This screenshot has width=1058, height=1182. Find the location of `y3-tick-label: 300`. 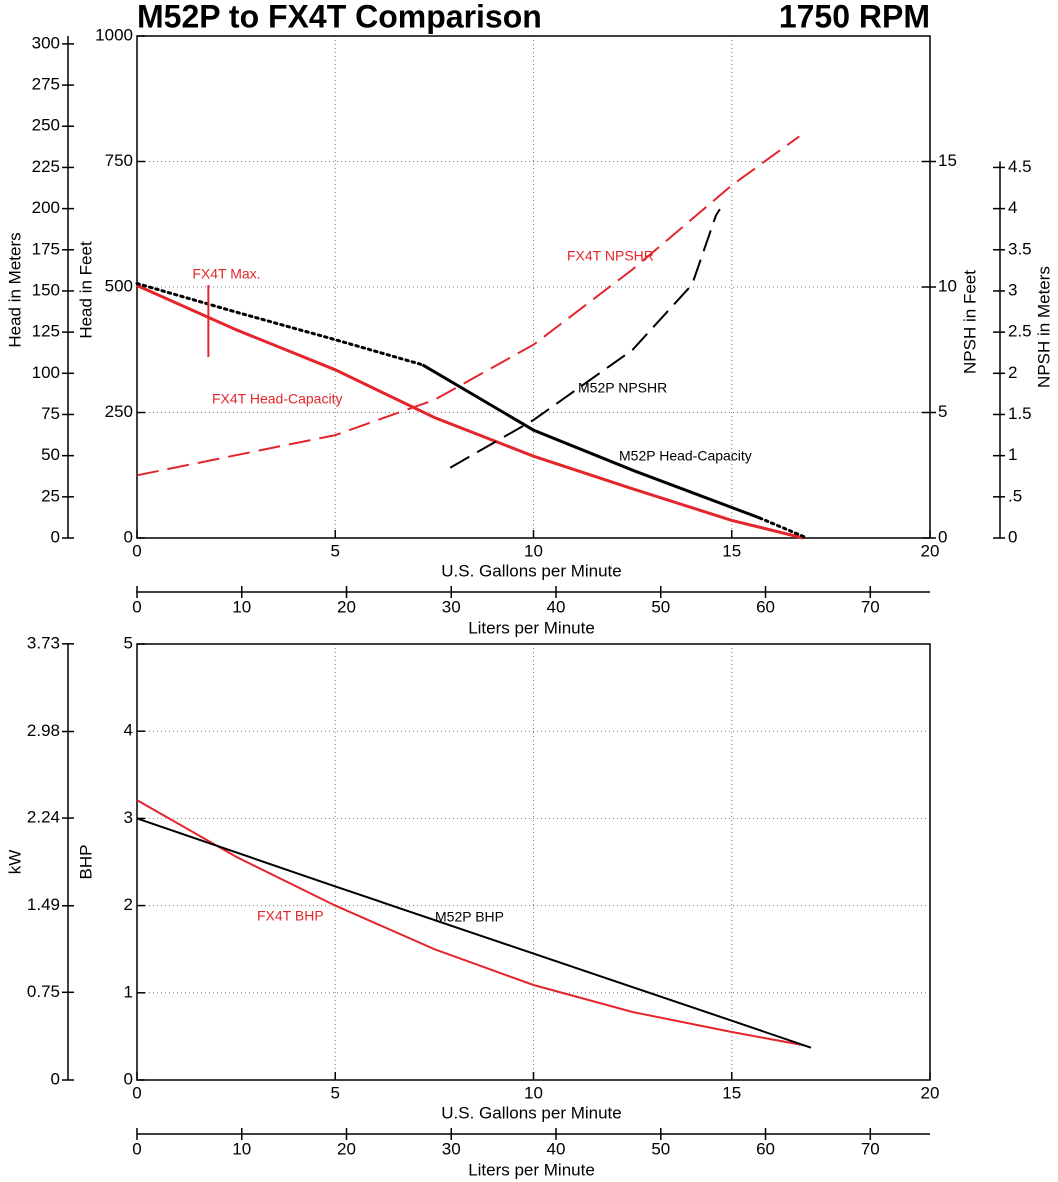

y3-tick-label: 300 is located at coordinates (46, 42).